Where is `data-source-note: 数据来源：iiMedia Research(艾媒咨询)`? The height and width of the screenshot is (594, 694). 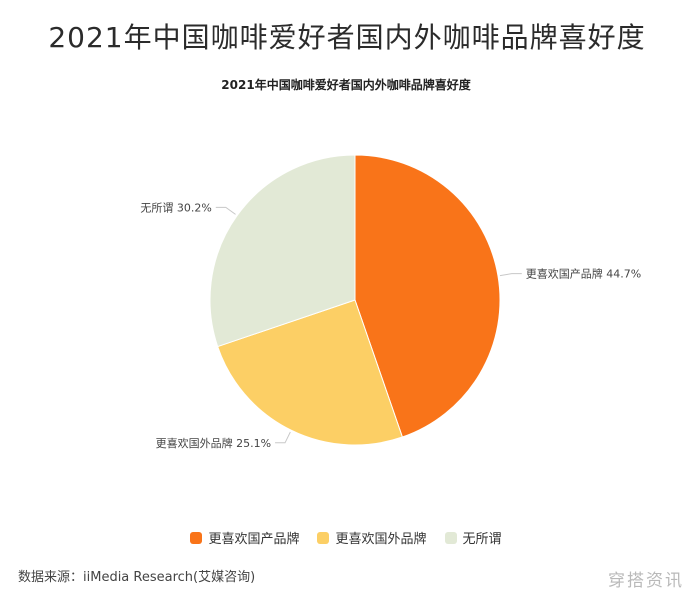
data-source-note: 数据来源：iiMedia Research(艾媒咨询) is located at coordinates (137, 577).